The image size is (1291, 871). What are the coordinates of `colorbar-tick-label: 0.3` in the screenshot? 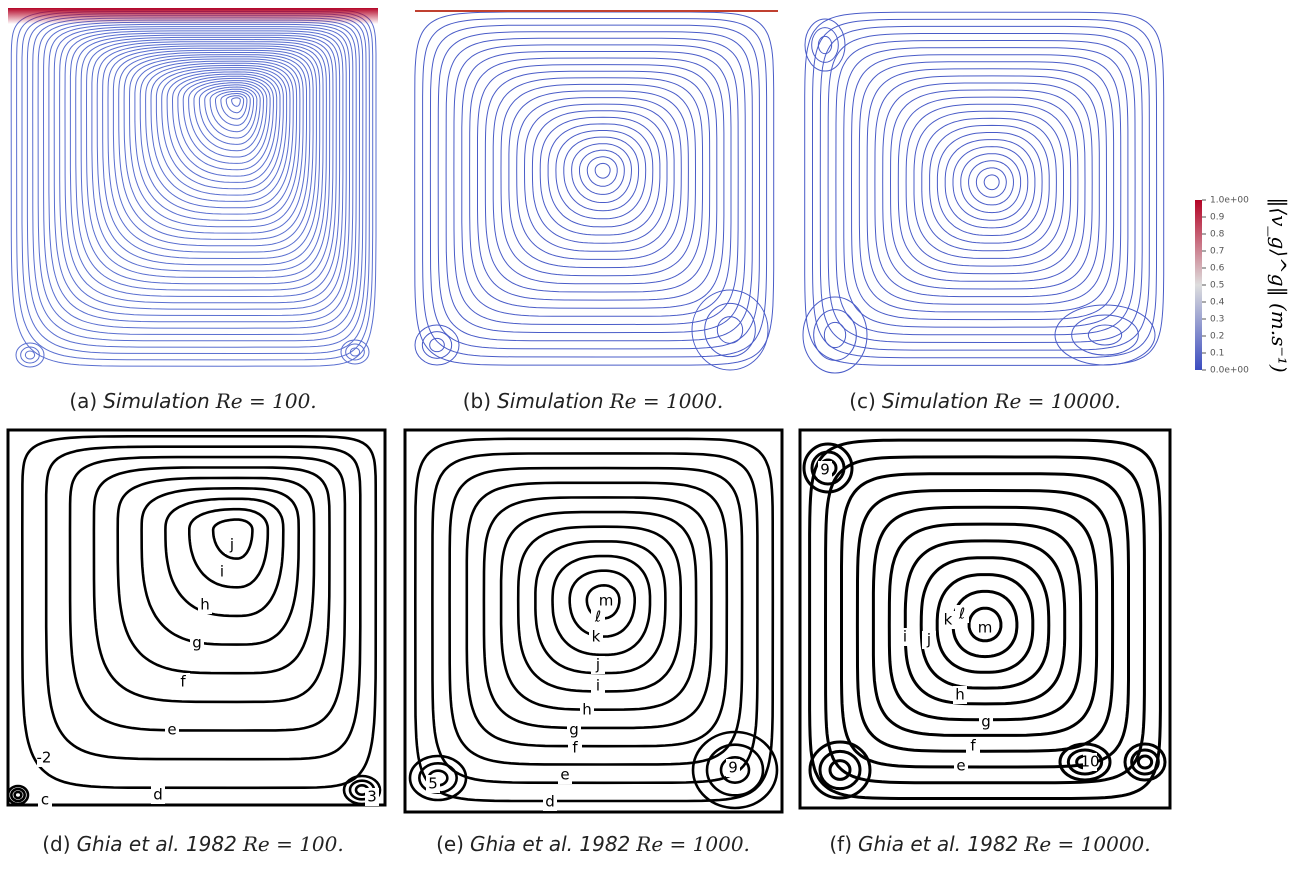 It's located at (1217, 320).